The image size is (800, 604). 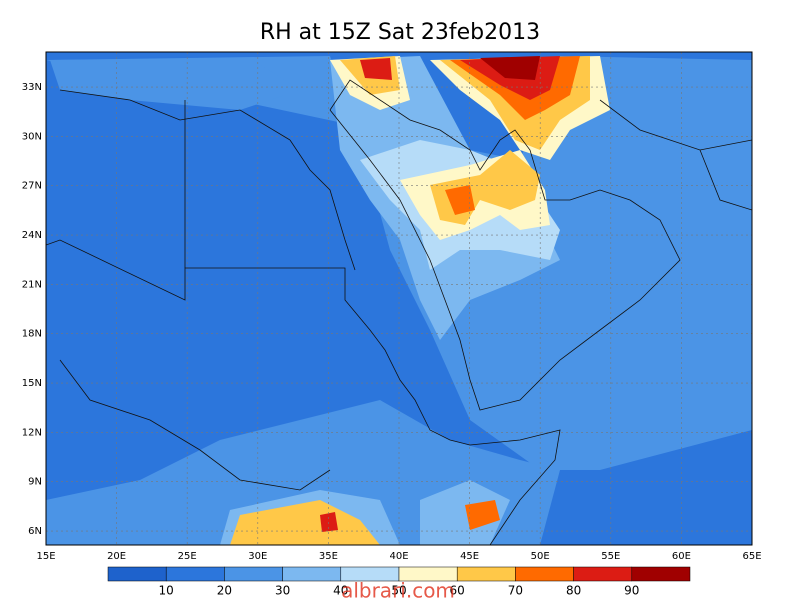 I want to click on colorbar: 10 20 30 40 50 60 70 80 90, so click(x=399, y=582).